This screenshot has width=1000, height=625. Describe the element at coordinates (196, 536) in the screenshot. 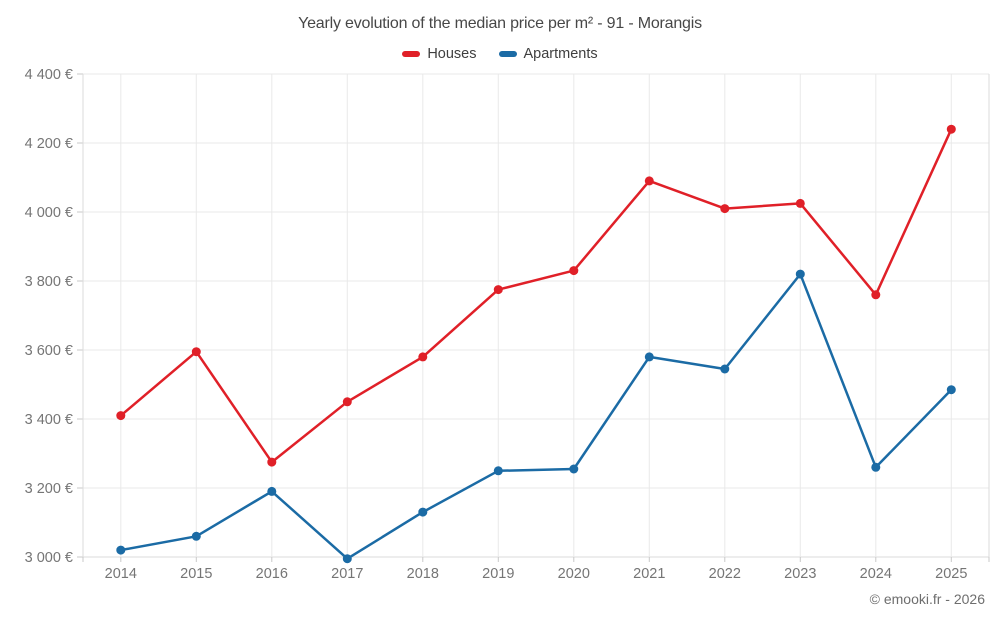

I see `apartments-point-2015` at that location.